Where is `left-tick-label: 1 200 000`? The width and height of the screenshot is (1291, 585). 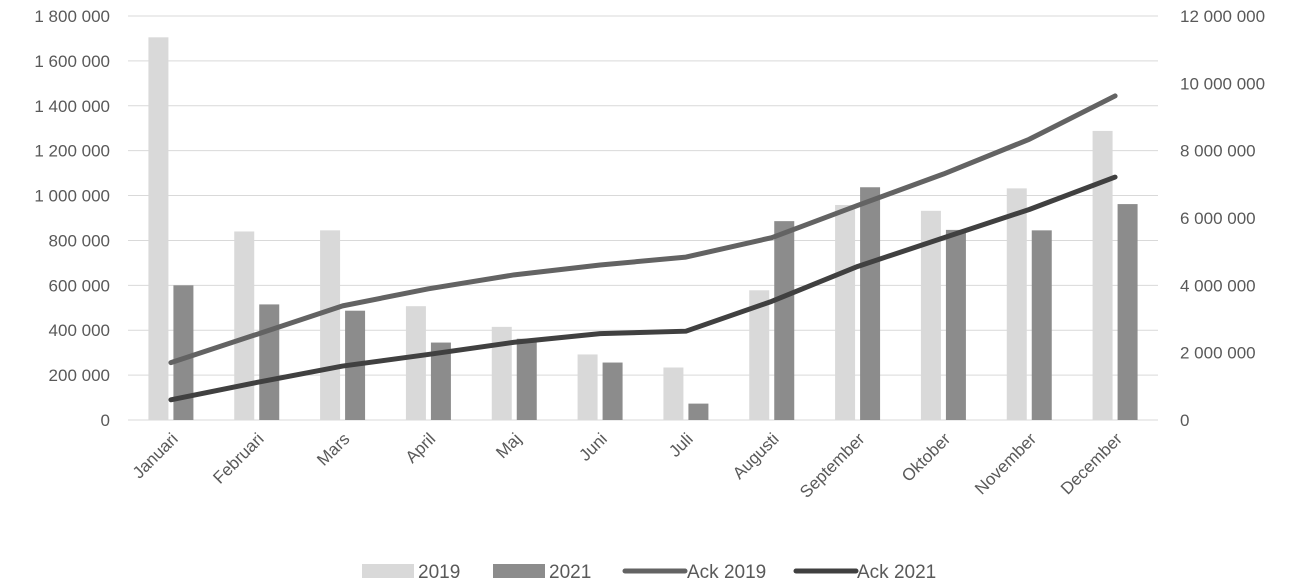
left-tick-label: 1 200 000 is located at coordinates (72, 151).